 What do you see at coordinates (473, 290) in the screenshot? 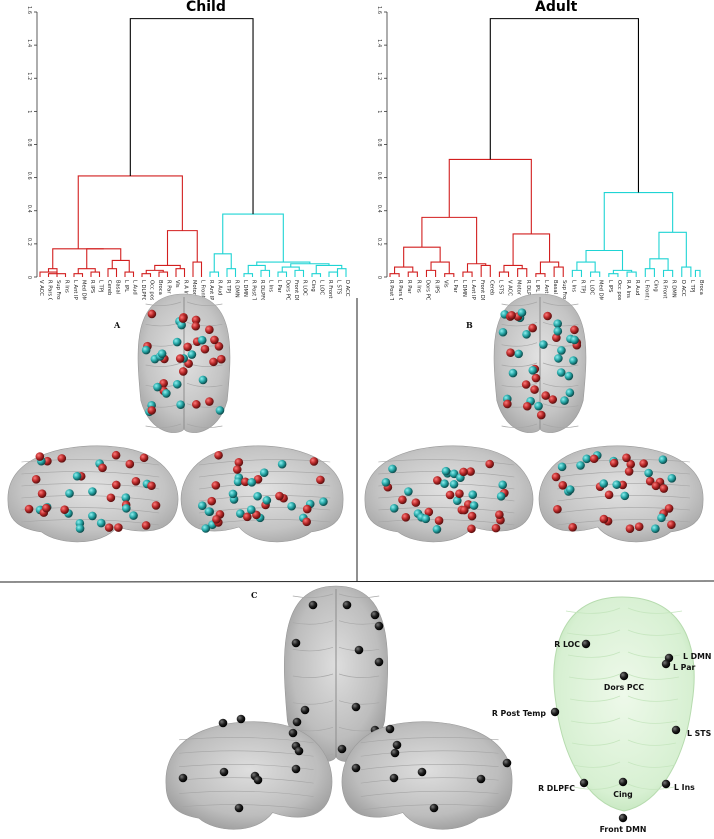
I see `leaf-label: L Ant IPS` at bounding box center [473, 290].